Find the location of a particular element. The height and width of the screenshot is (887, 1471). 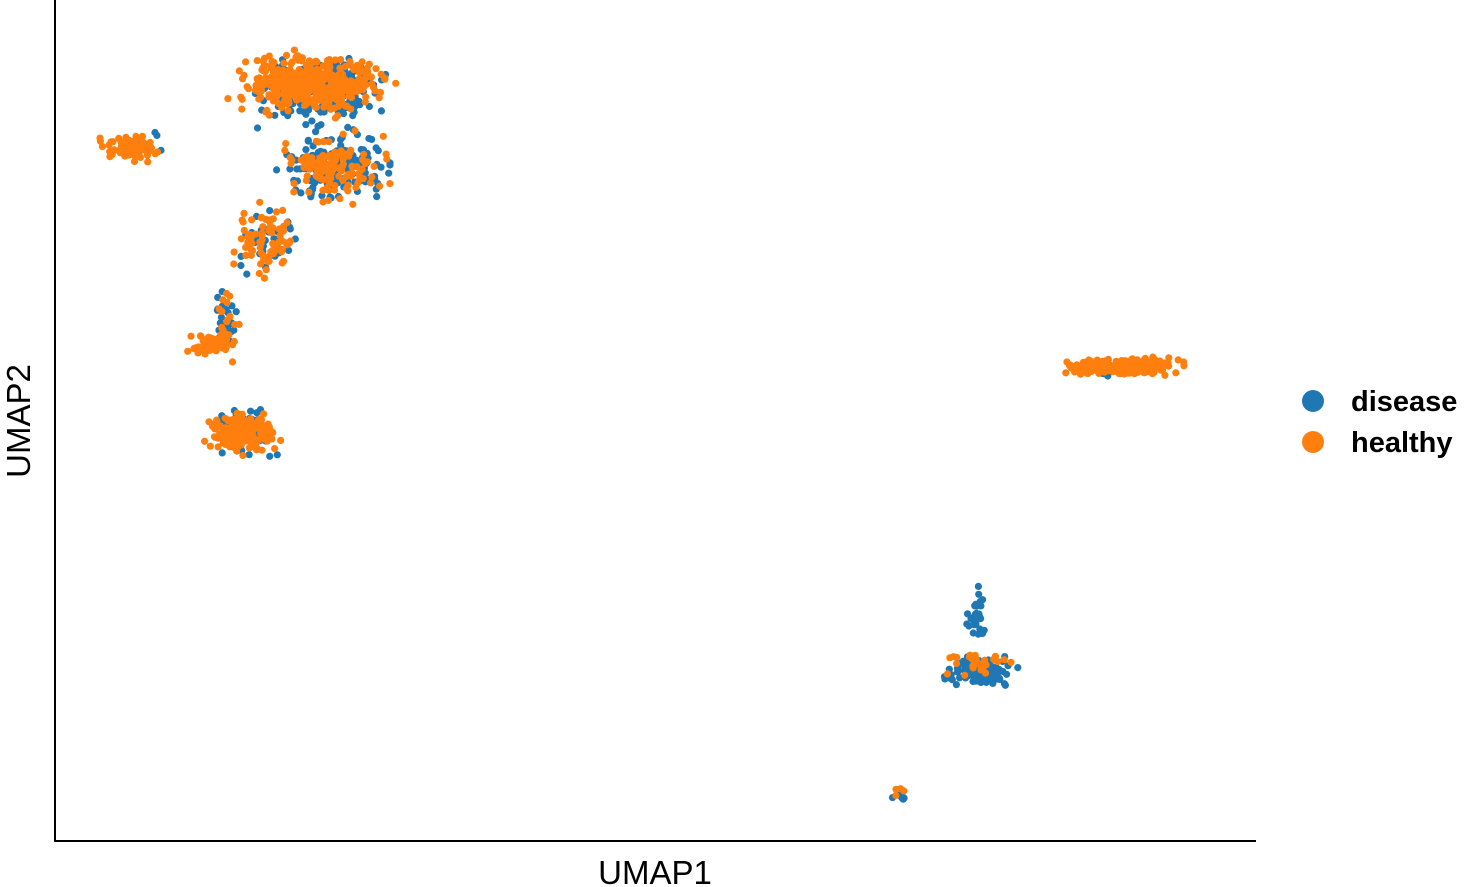

legend: disease healthy is located at coordinates (1379, 422).